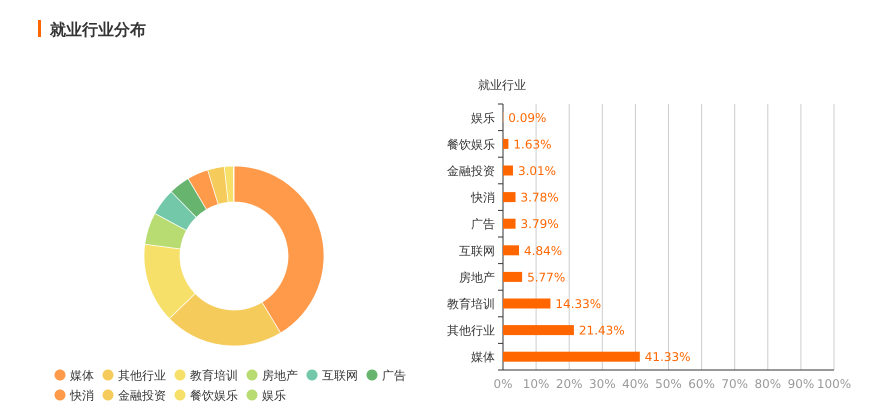  Describe the element at coordinates (394, 375) in the screenshot. I see `legend-label: 广告` at that location.